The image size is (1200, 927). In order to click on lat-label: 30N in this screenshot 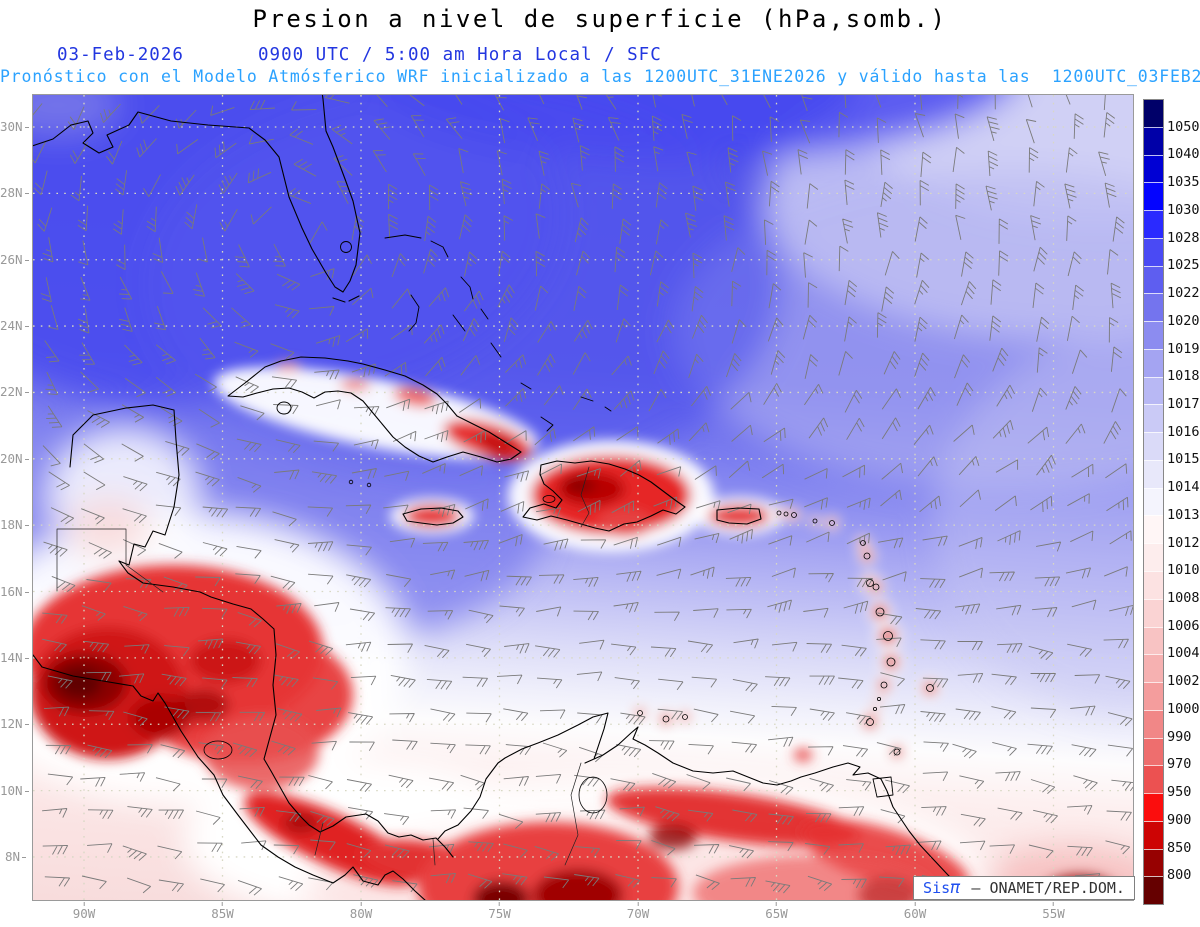, I will do `click(13, 127)`.